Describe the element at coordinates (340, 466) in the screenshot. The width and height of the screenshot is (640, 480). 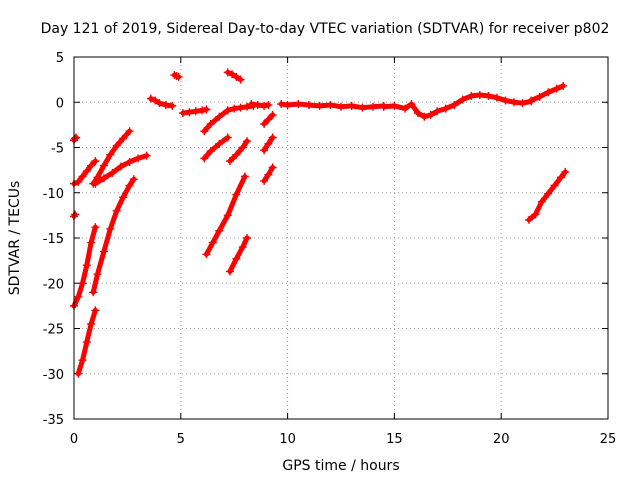
I see `x-axis-label: GPS time / hours` at that location.